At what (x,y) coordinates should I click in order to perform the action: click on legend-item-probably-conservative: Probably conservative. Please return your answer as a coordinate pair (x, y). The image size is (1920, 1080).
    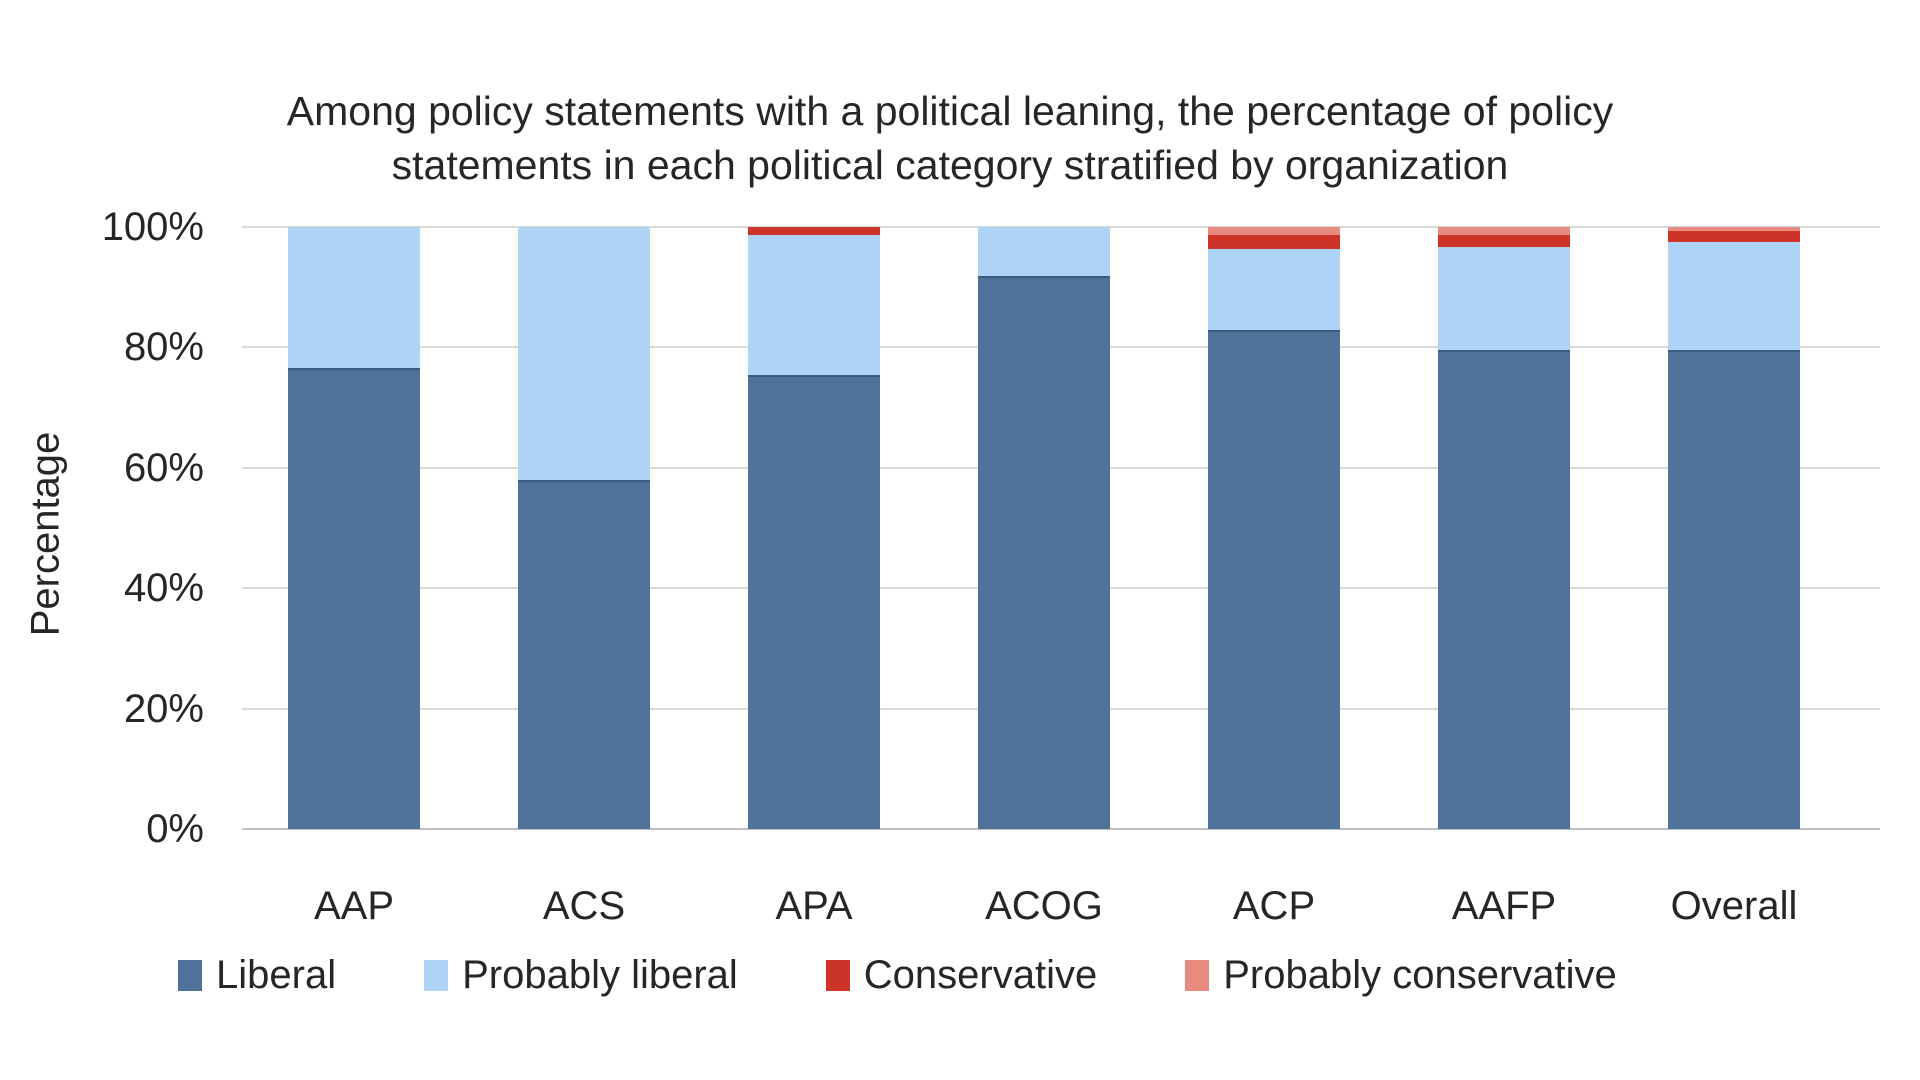
    Looking at the image, I should click on (1401, 975).